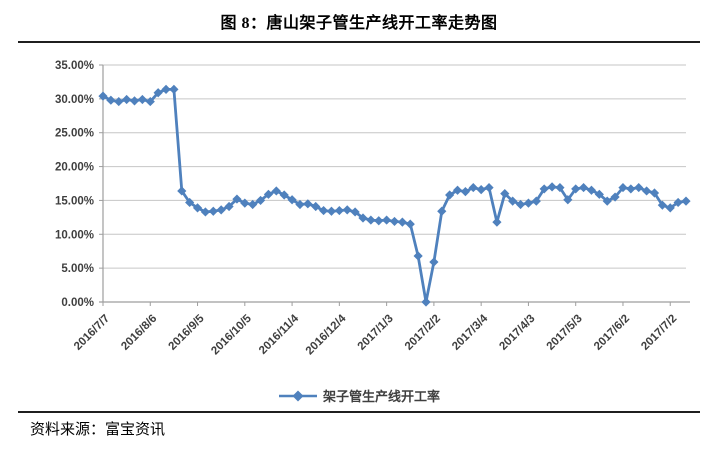  Describe the element at coordinates (74, 201) in the screenshot. I see `y-axis-tick-label: 15.00%` at that location.